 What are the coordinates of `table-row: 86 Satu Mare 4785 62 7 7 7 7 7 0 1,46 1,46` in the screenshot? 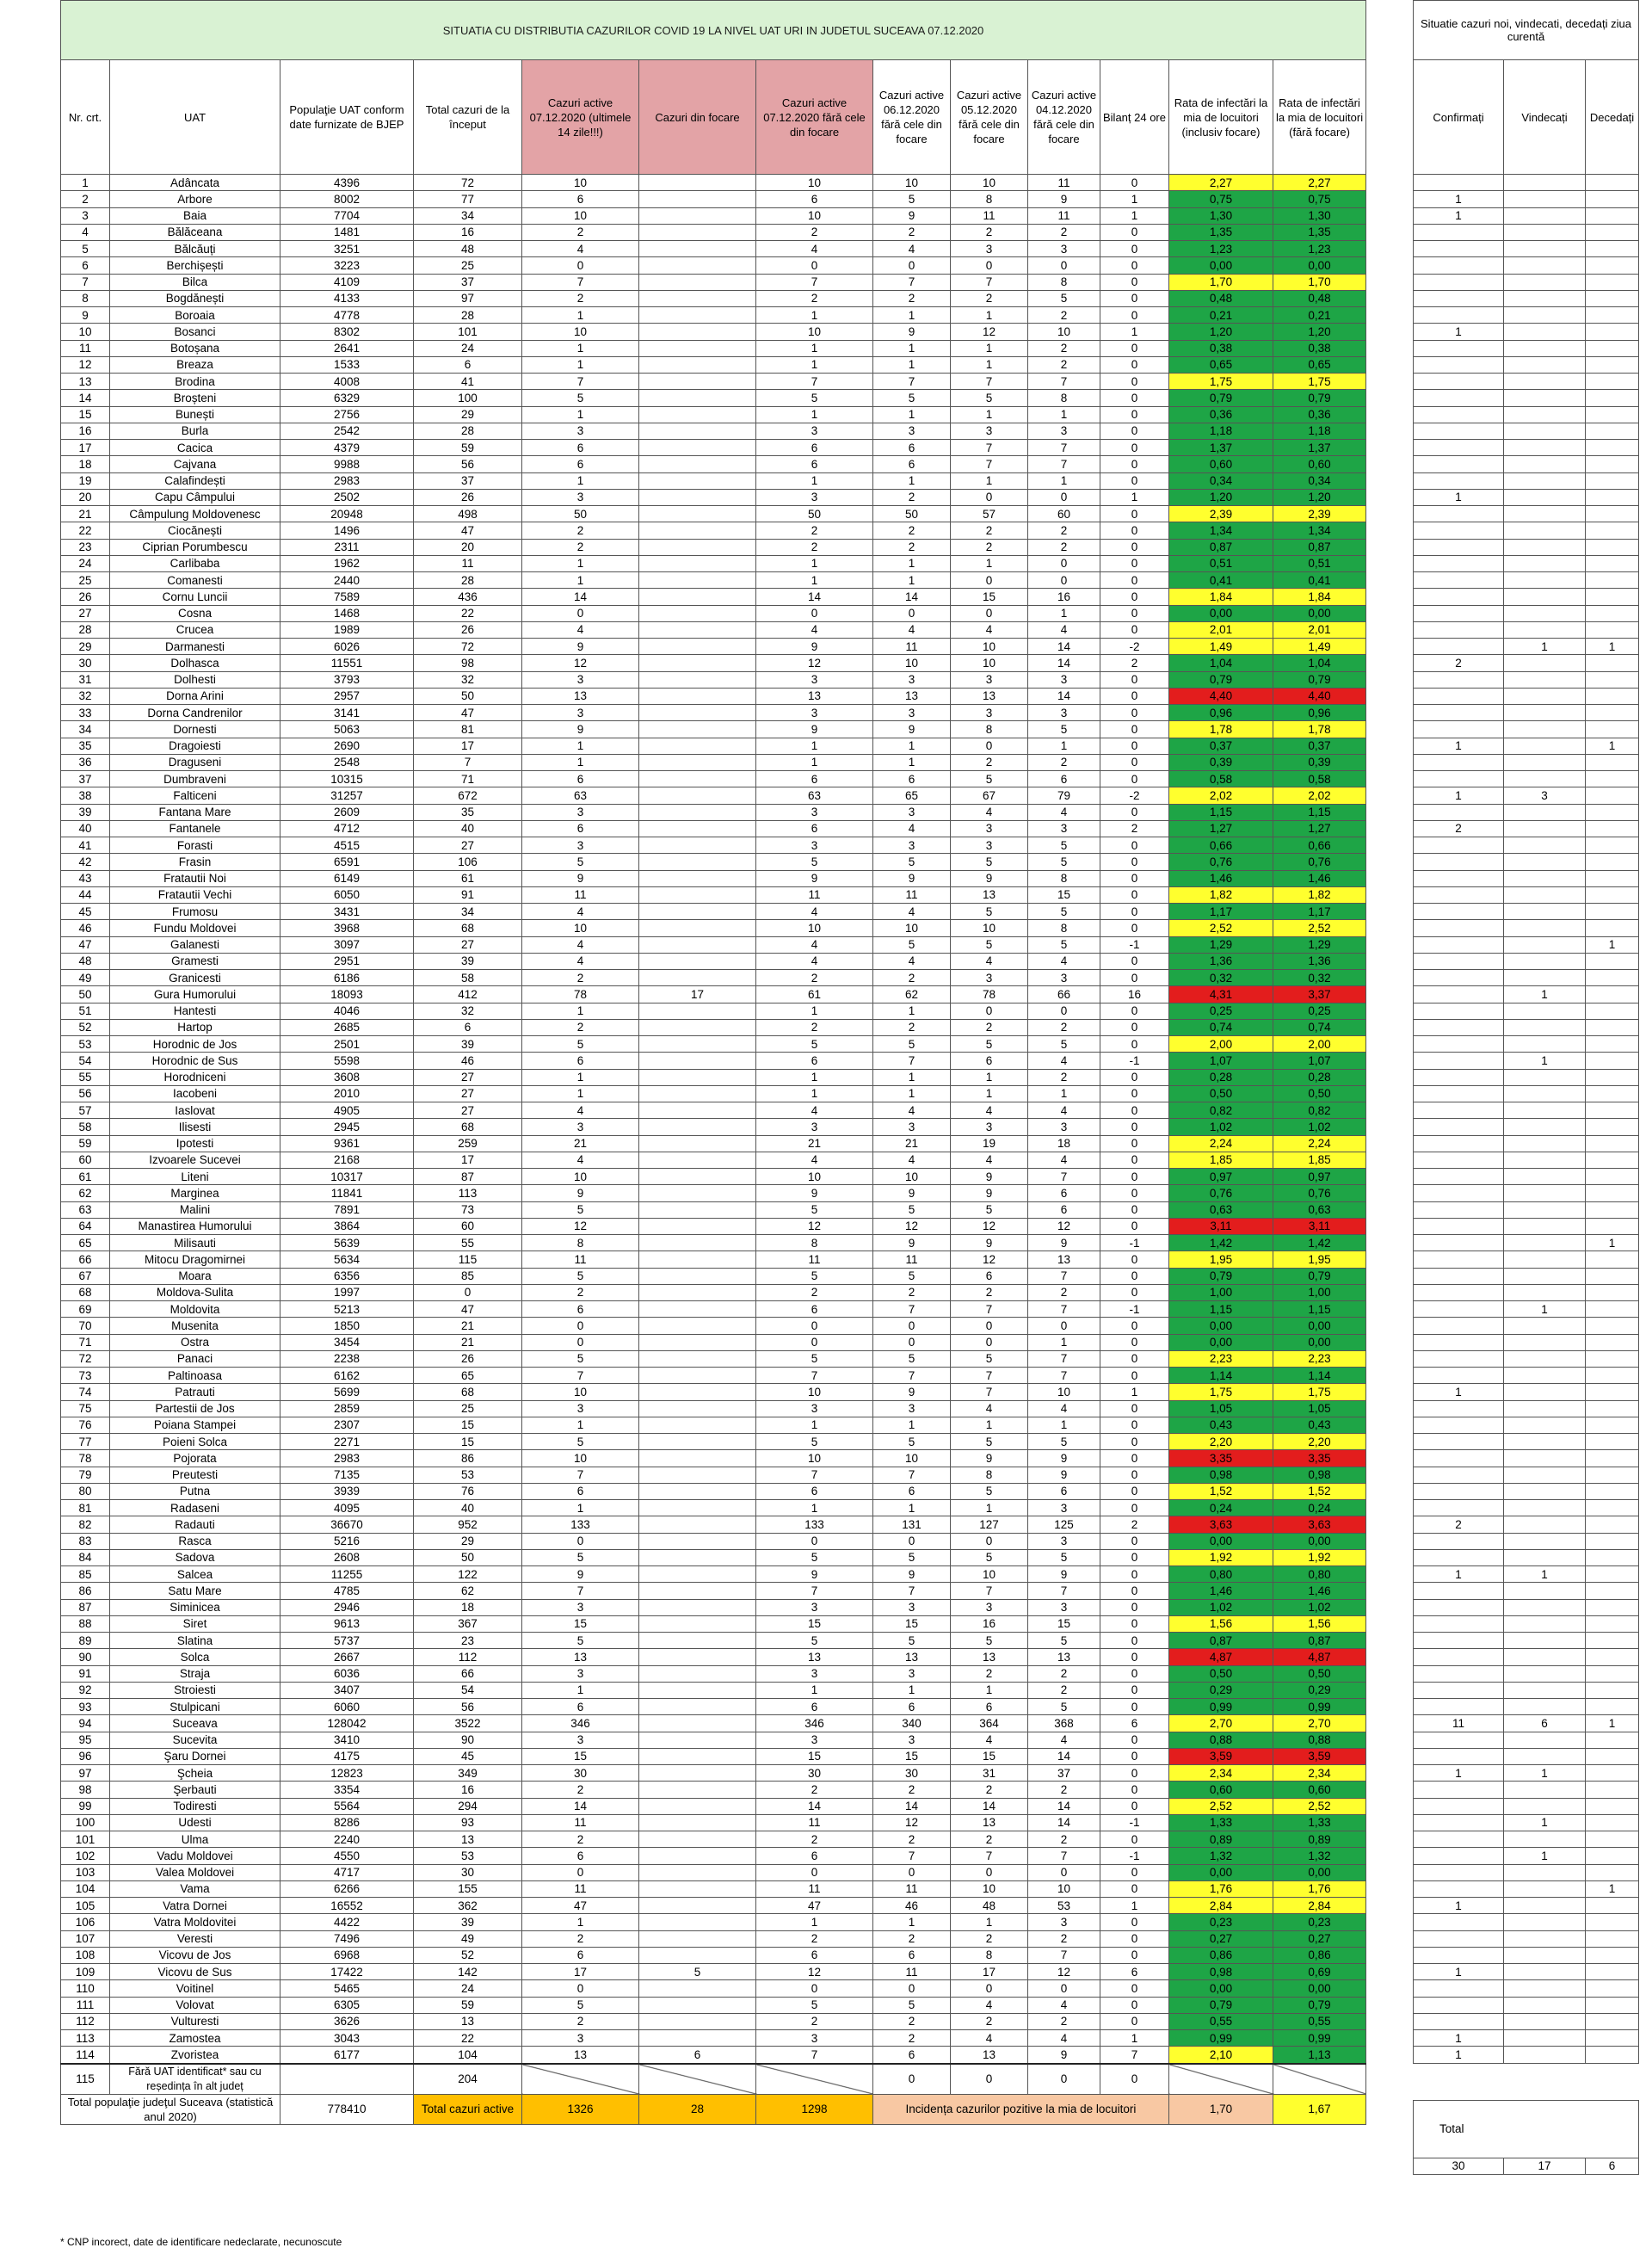 It's located at (713, 1591).